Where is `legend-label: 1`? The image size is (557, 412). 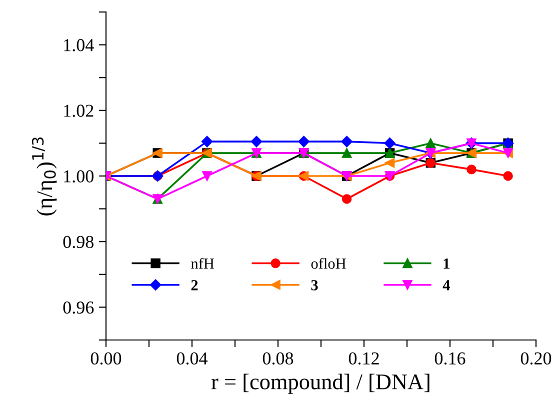
legend-label: 1 is located at coordinates (447, 263).